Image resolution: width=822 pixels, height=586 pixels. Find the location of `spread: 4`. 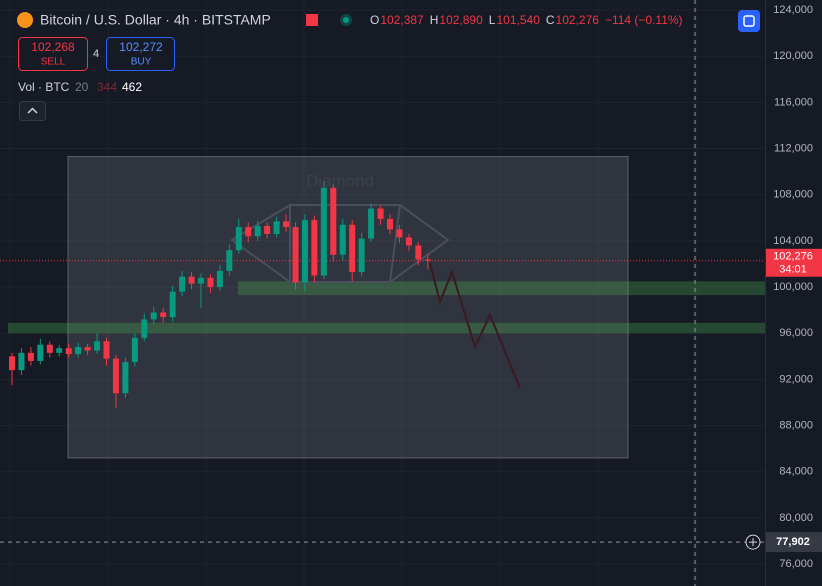

spread: 4 is located at coordinates (96, 54).